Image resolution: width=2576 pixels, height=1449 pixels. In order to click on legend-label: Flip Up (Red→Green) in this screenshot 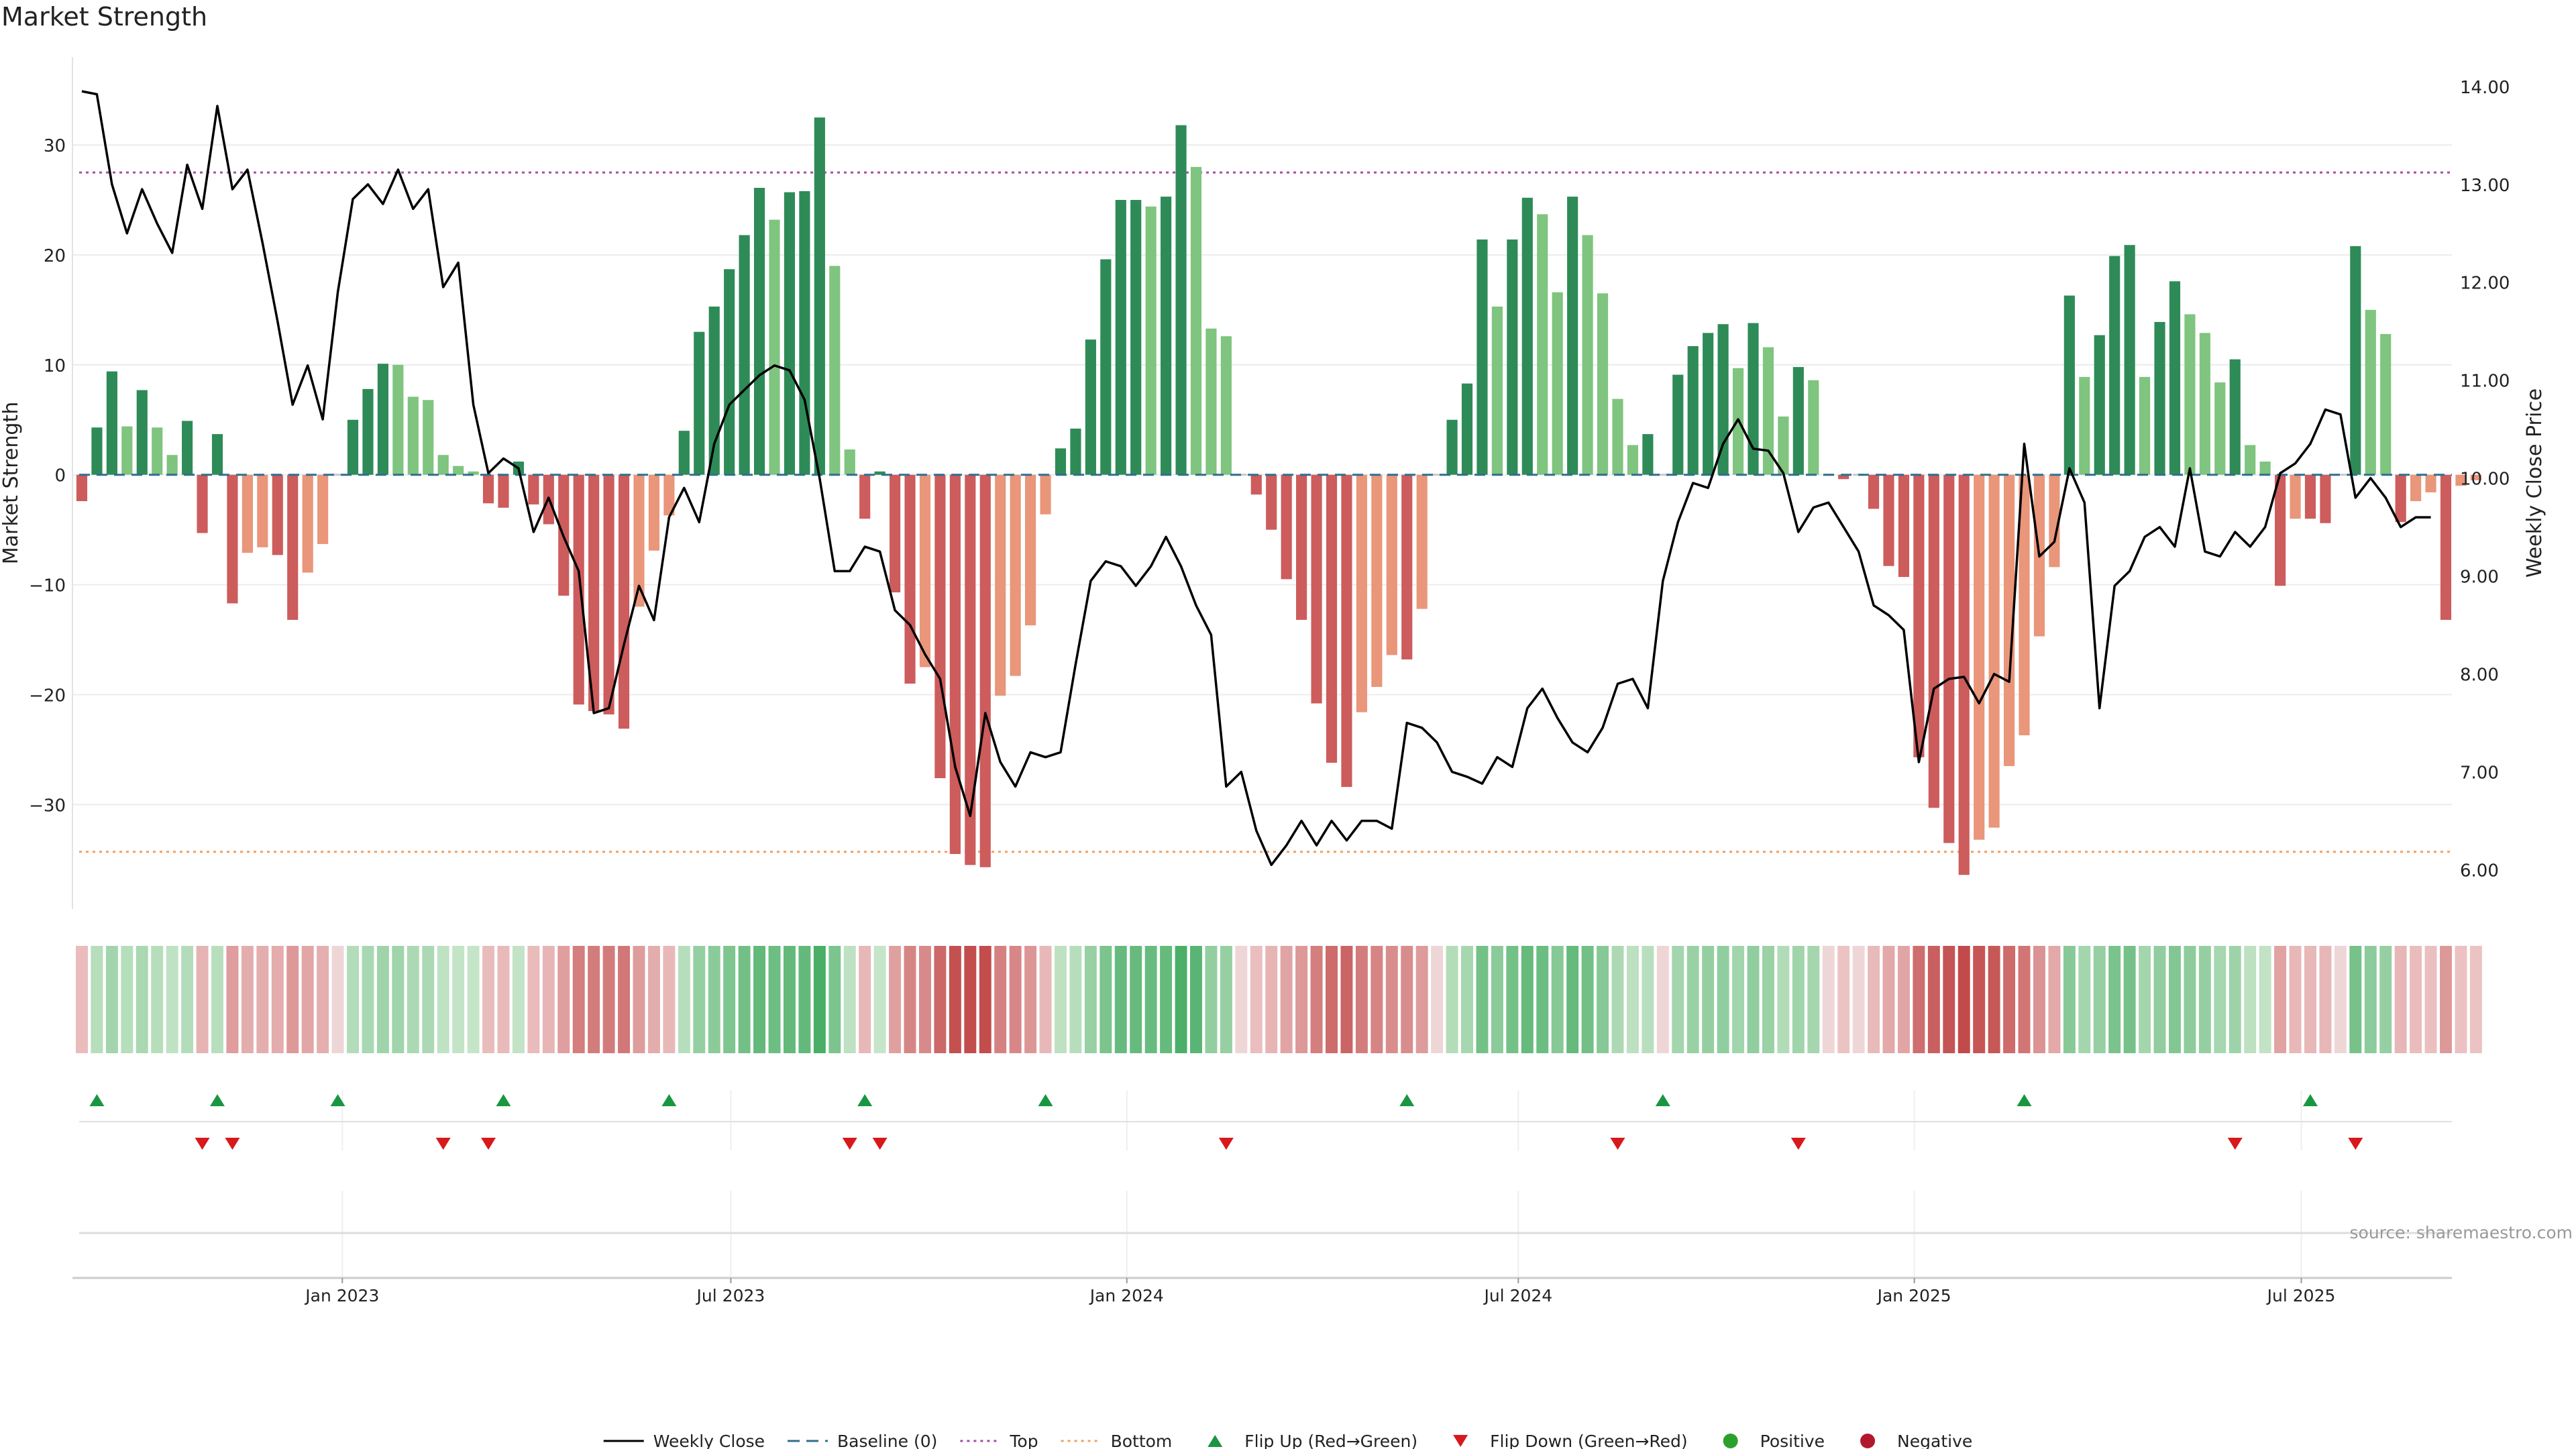, I will do `click(1330, 1440)`.